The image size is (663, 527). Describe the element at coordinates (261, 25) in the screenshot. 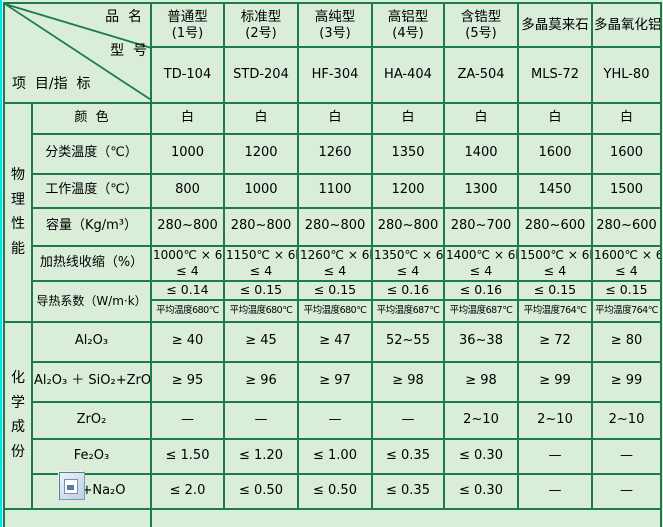

I see `product-name: 标准型 (2号)` at that location.